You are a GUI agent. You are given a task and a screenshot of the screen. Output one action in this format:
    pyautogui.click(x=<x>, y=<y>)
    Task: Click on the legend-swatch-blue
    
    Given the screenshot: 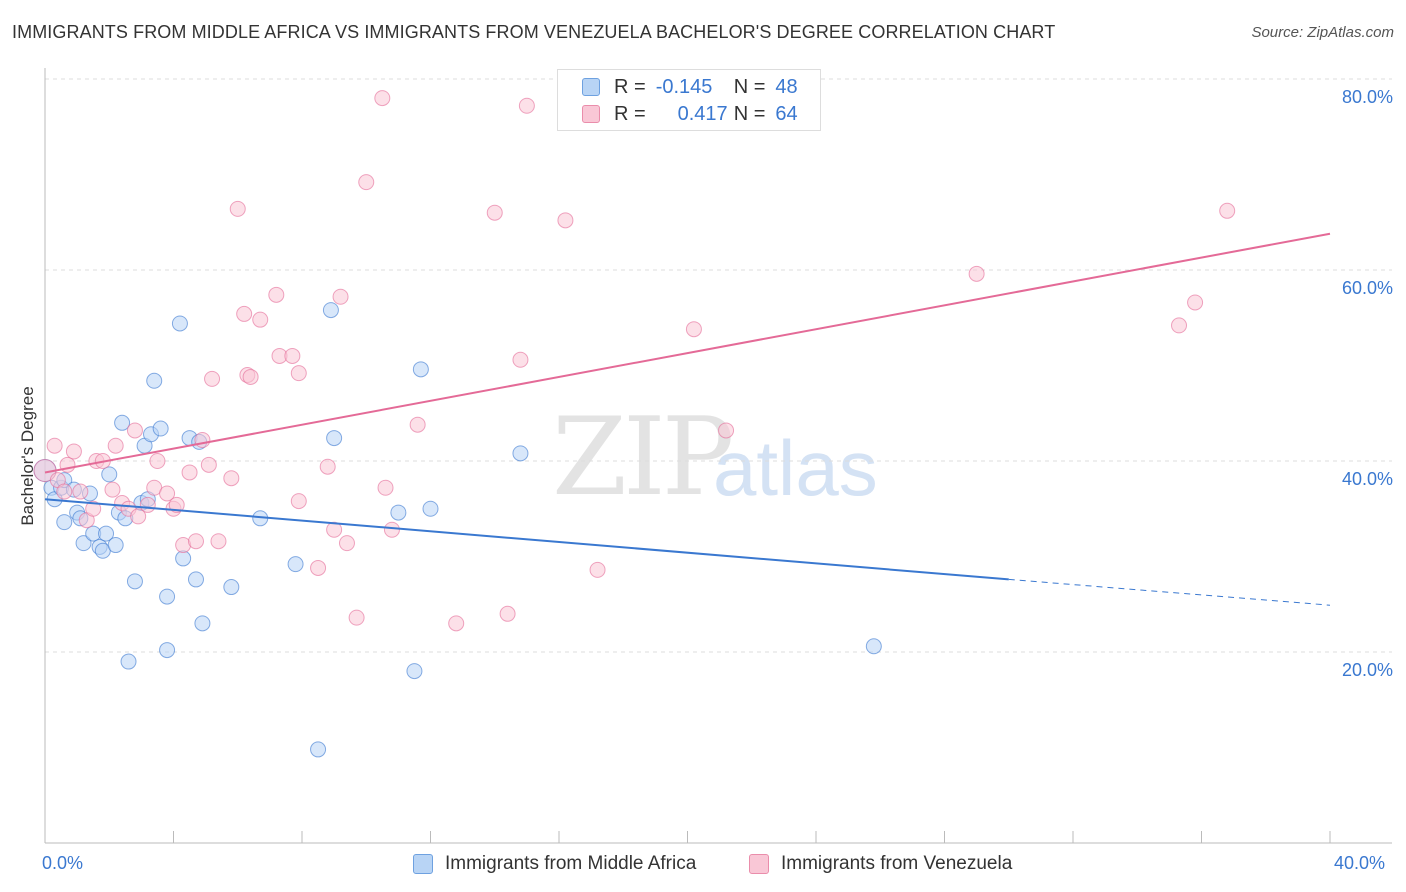 What is the action you would take?
    pyautogui.click(x=591, y=87)
    